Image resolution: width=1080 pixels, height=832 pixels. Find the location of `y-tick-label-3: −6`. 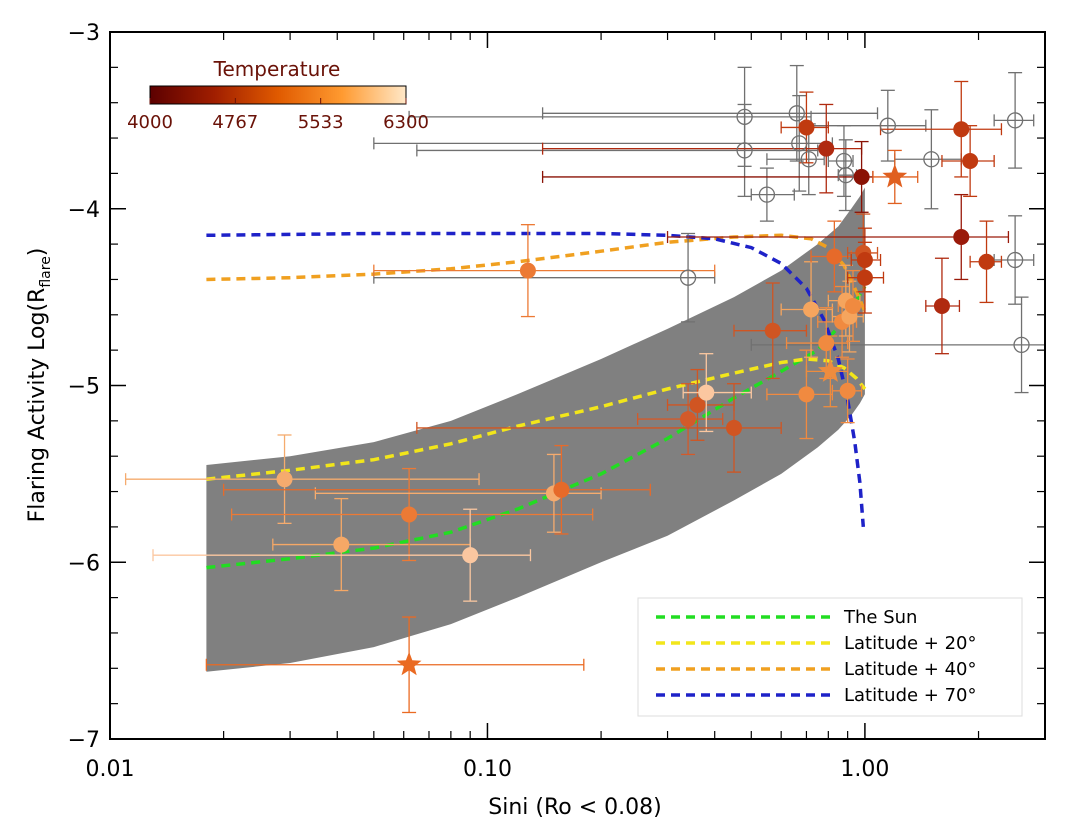

y-tick-label-3: −6 is located at coordinates (84, 563).